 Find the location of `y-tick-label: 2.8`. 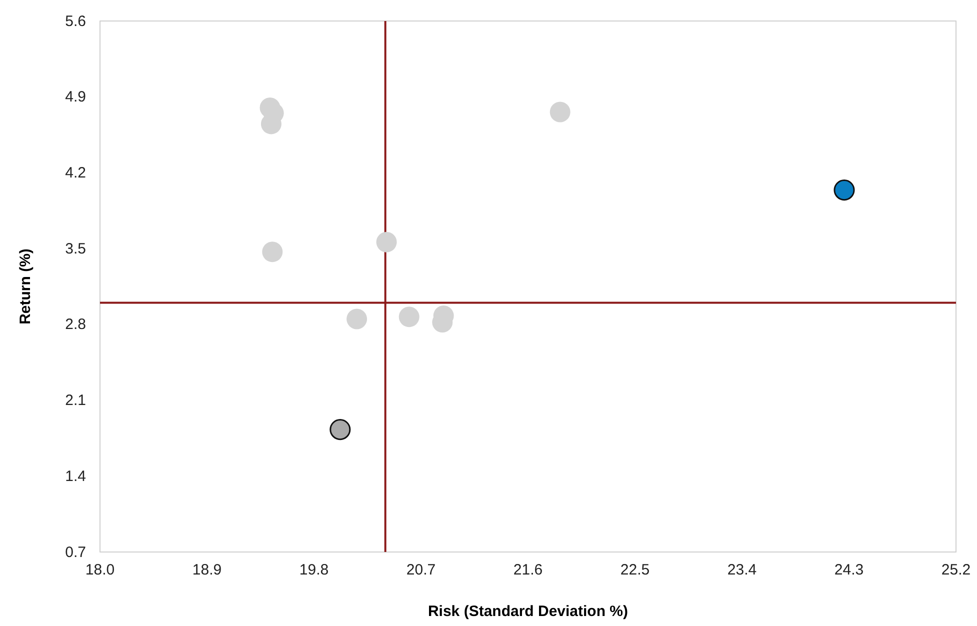

y-tick-label: 2.8 is located at coordinates (75, 325).